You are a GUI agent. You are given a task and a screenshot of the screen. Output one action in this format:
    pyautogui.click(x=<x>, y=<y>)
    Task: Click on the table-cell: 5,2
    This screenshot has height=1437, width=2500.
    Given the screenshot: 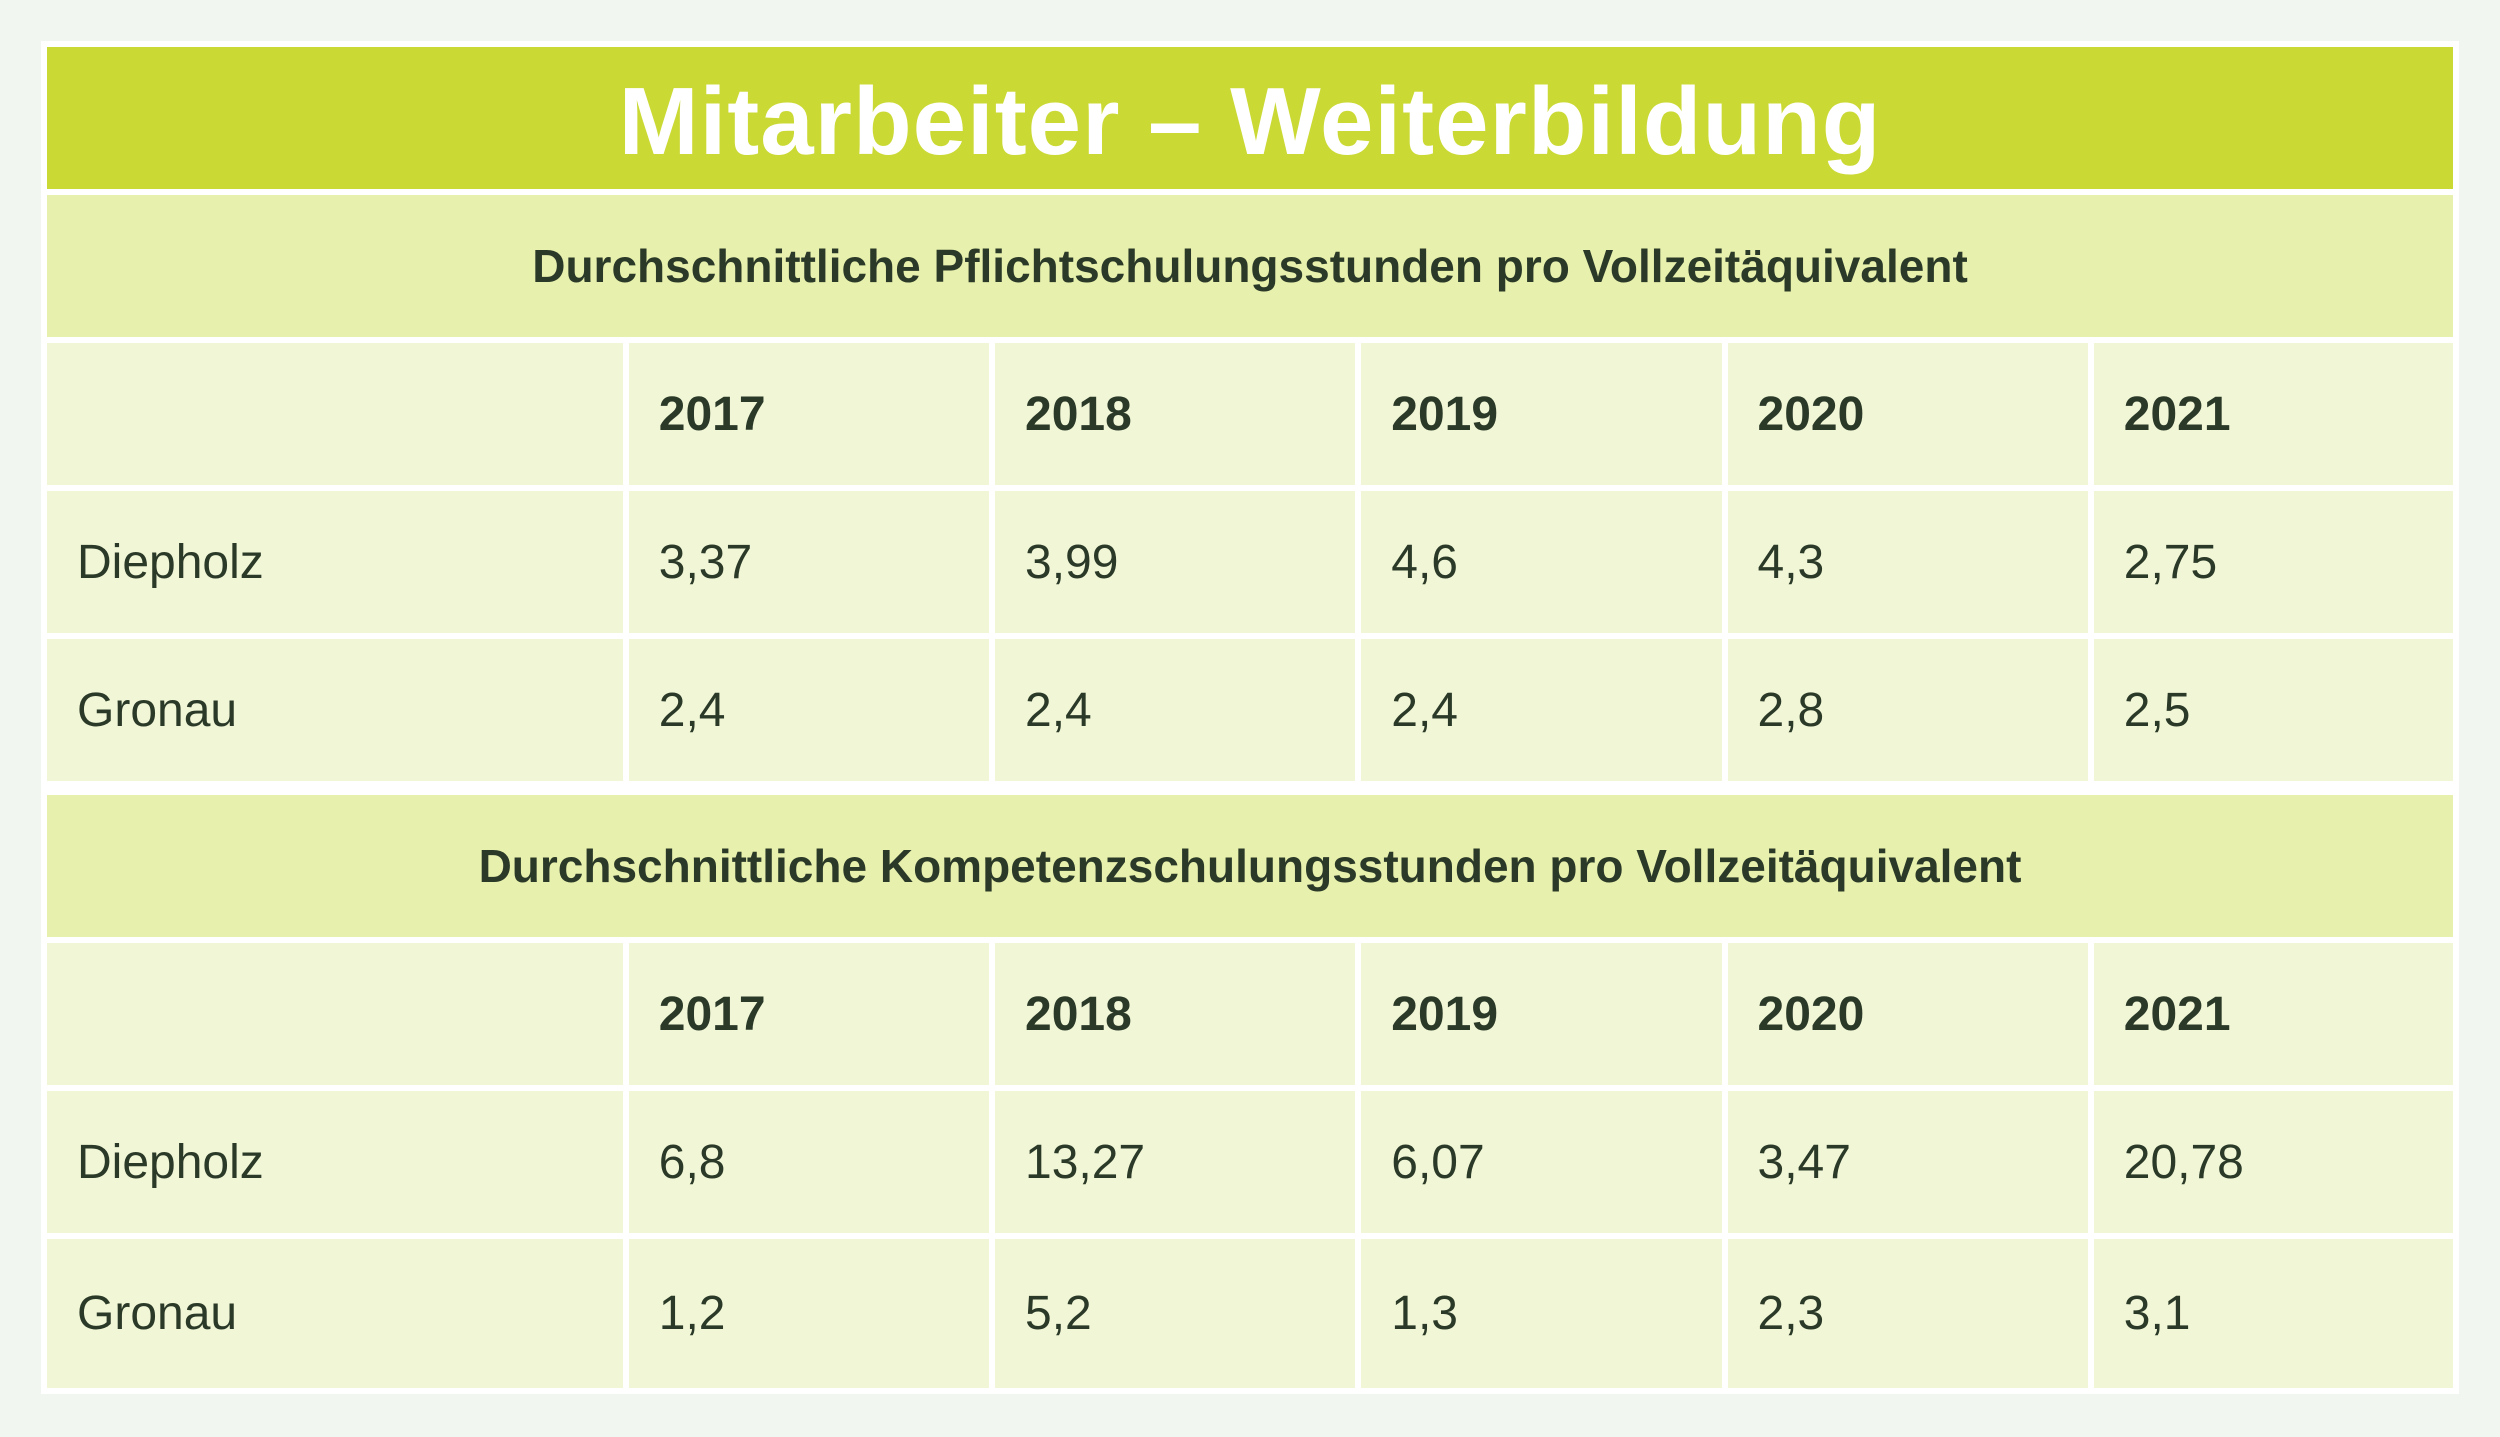 What is the action you would take?
    pyautogui.click(x=1175, y=1313)
    